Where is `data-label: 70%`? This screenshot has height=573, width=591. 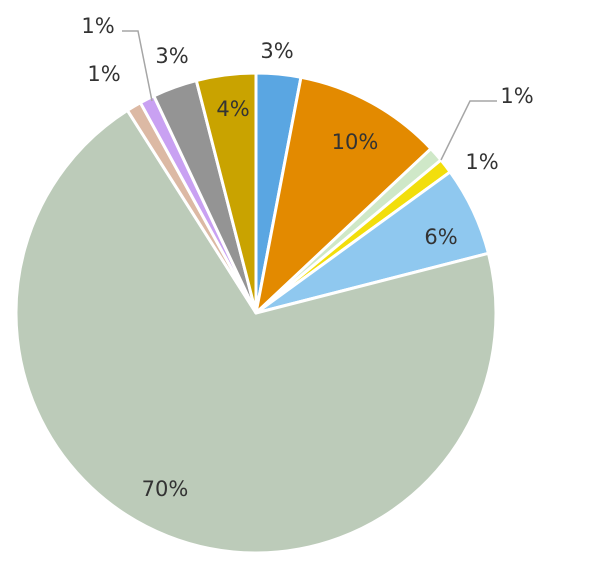 data-label: 70% is located at coordinates (165, 489).